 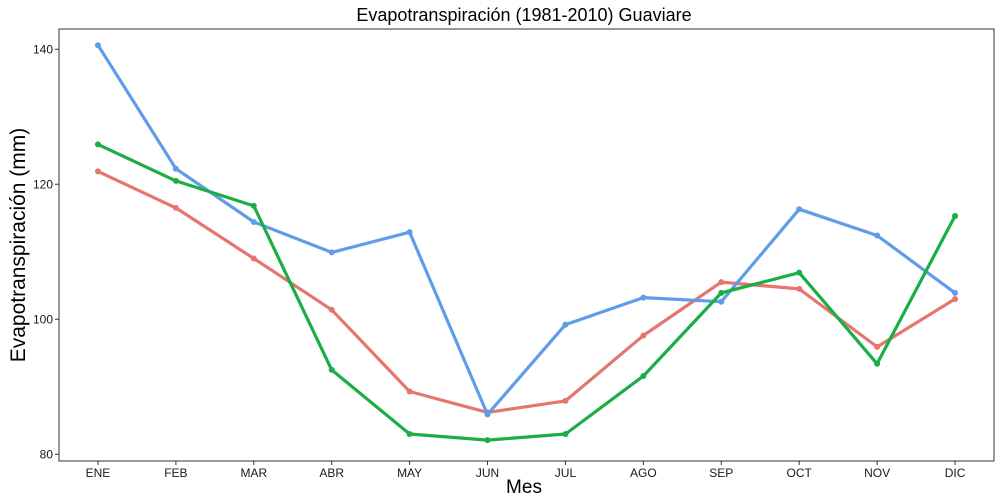 I want to click on x-tick-label: OCT, so click(x=800, y=473).